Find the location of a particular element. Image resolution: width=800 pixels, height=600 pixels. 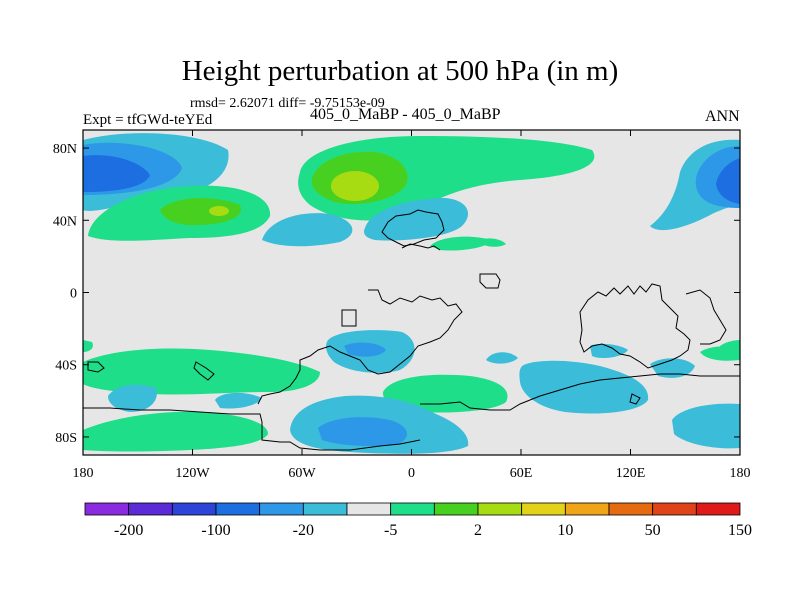

coastline-small-a is located at coordinates (96, 367).